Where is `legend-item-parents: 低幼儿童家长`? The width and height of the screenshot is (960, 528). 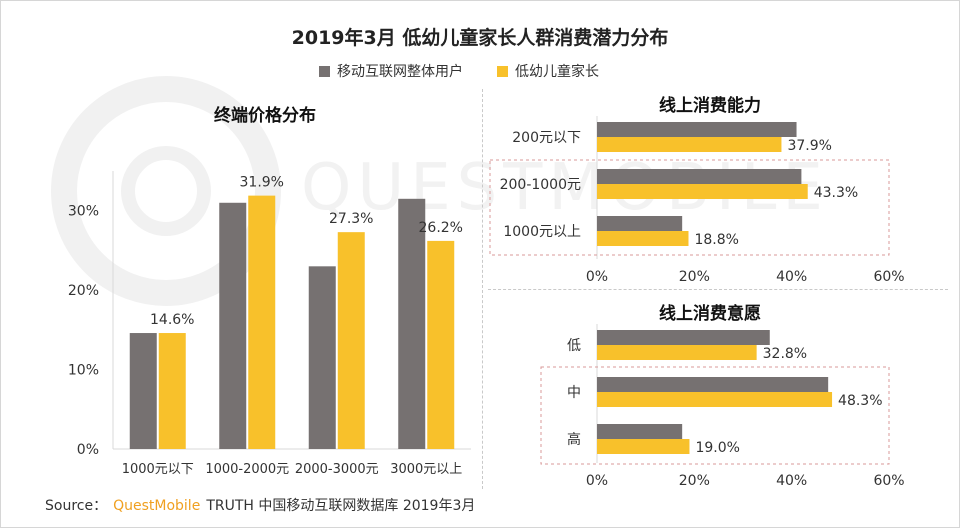
legend-item-parents: 低幼儿童家长 is located at coordinates (548, 71).